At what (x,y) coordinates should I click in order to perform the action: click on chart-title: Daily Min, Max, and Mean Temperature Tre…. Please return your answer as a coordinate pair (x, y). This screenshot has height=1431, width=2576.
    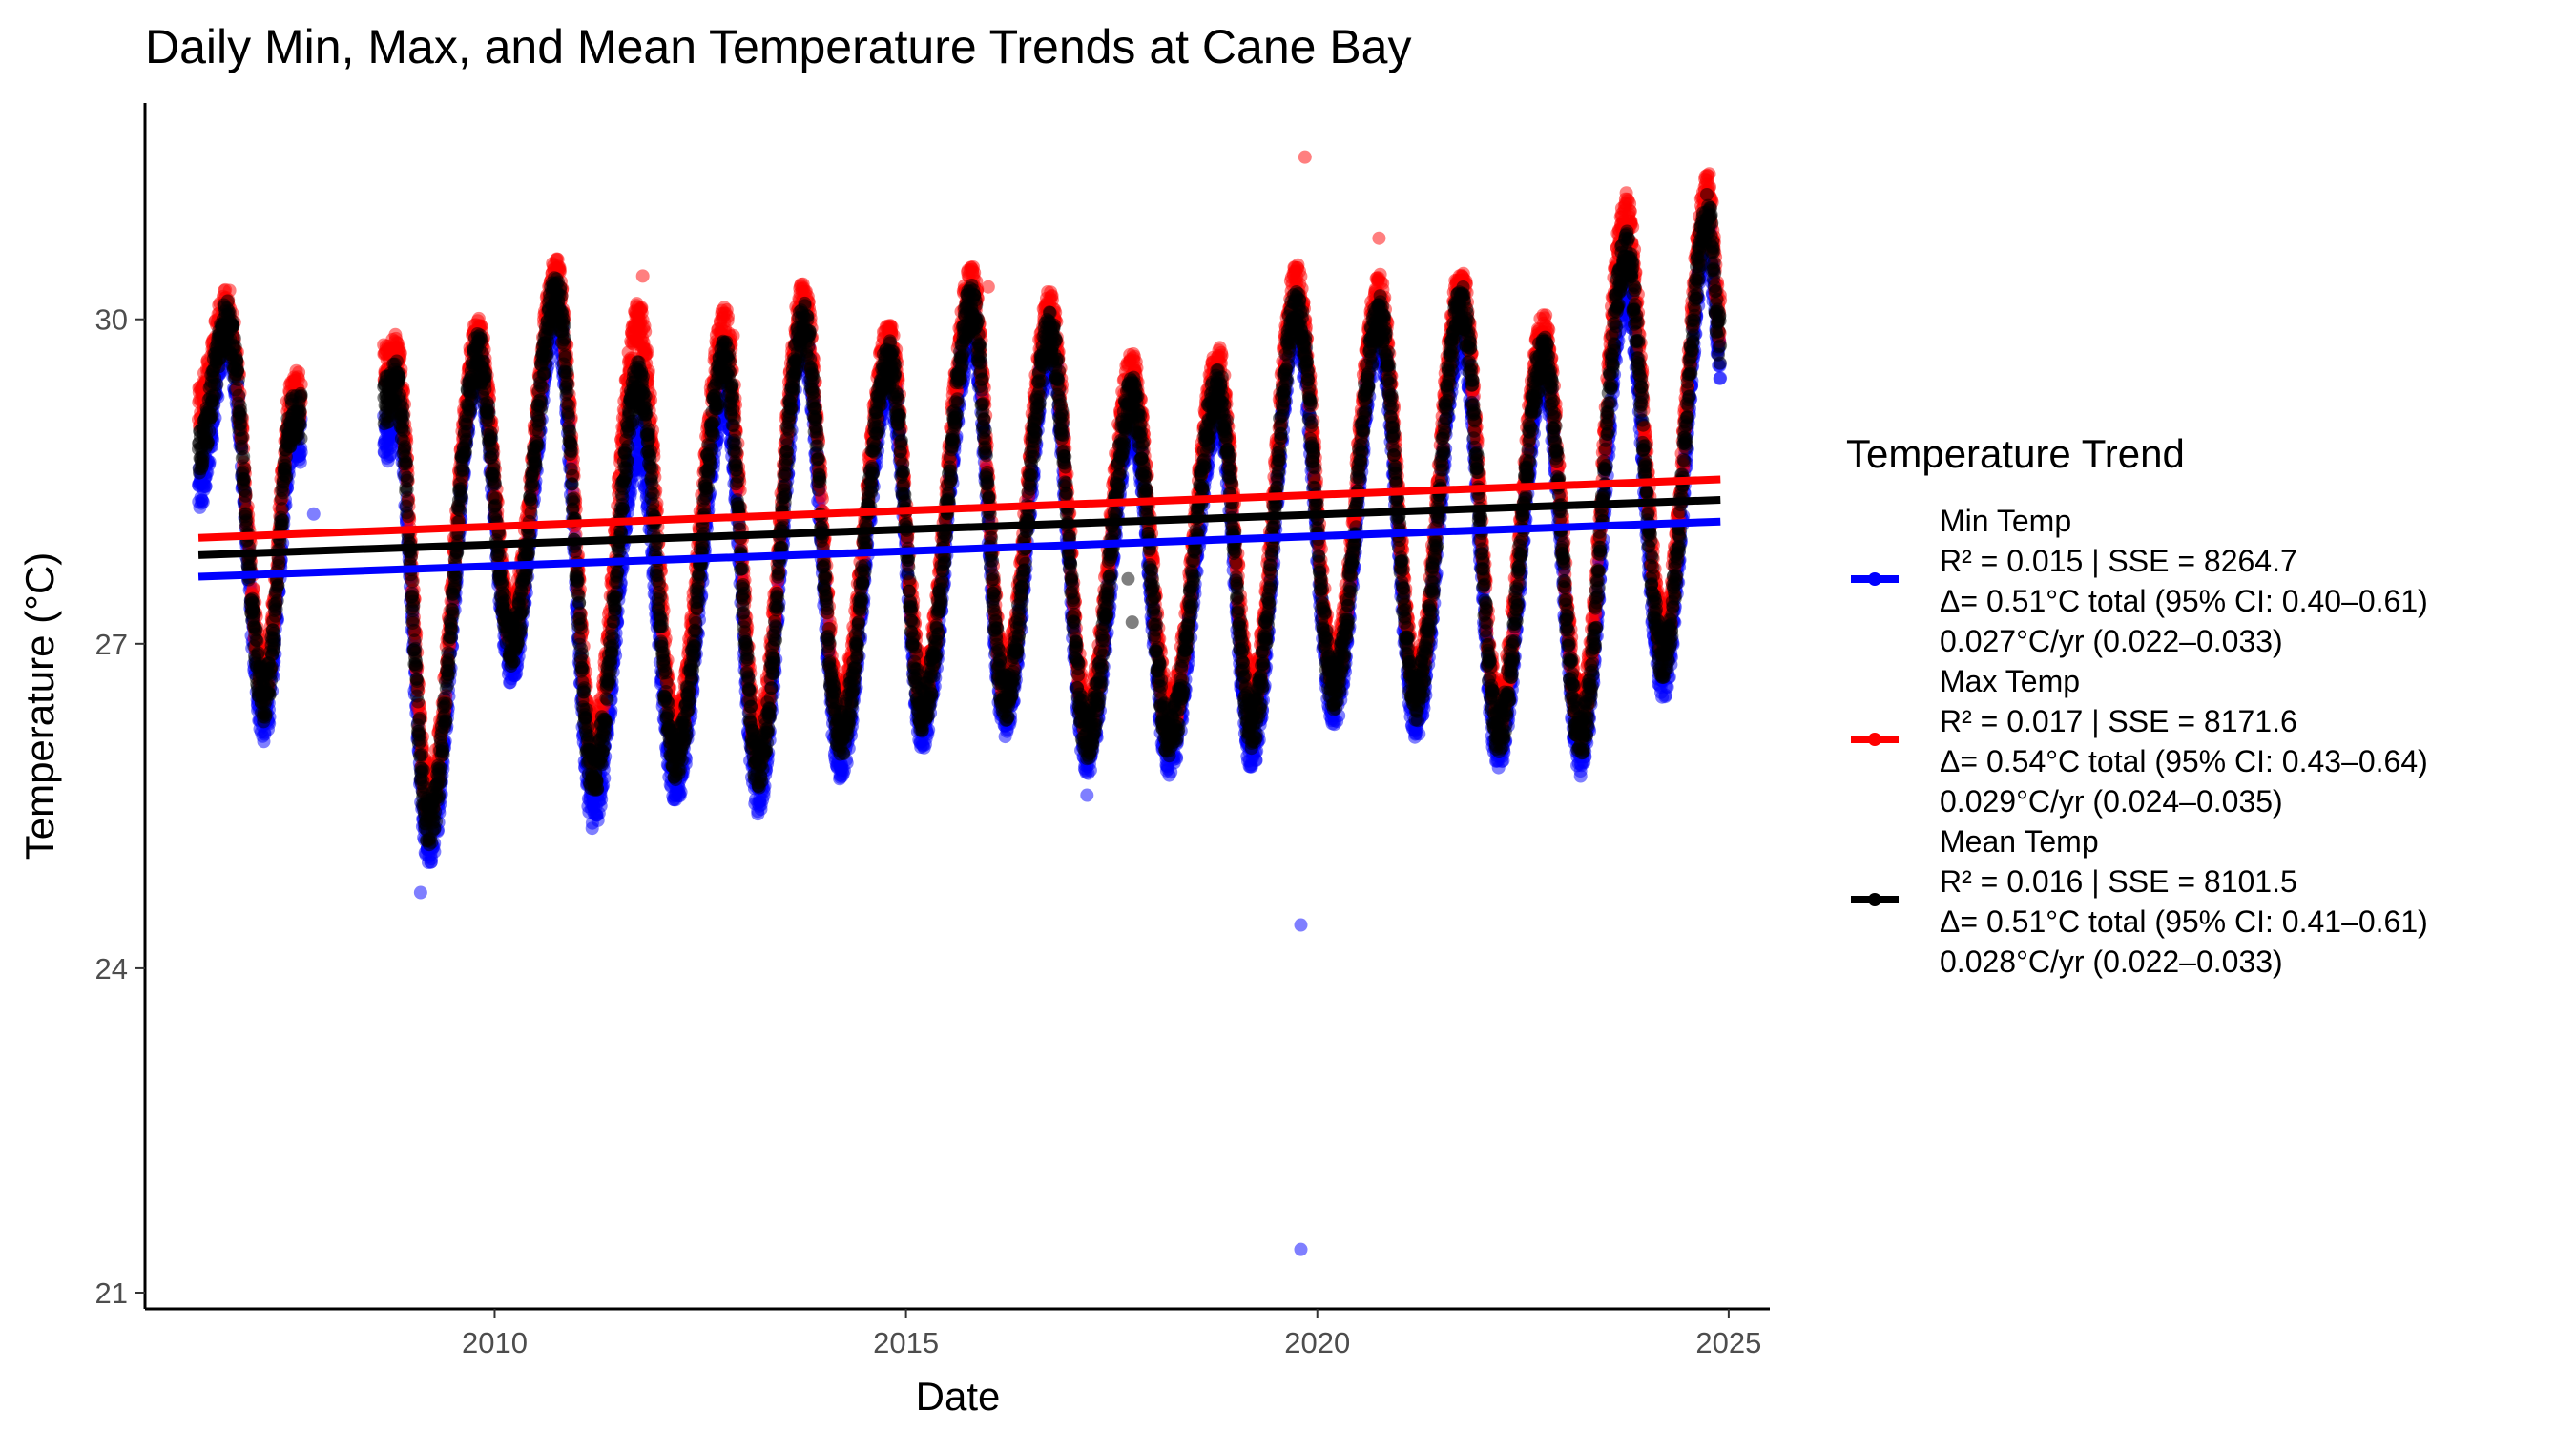
    Looking at the image, I should click on (778, 46).